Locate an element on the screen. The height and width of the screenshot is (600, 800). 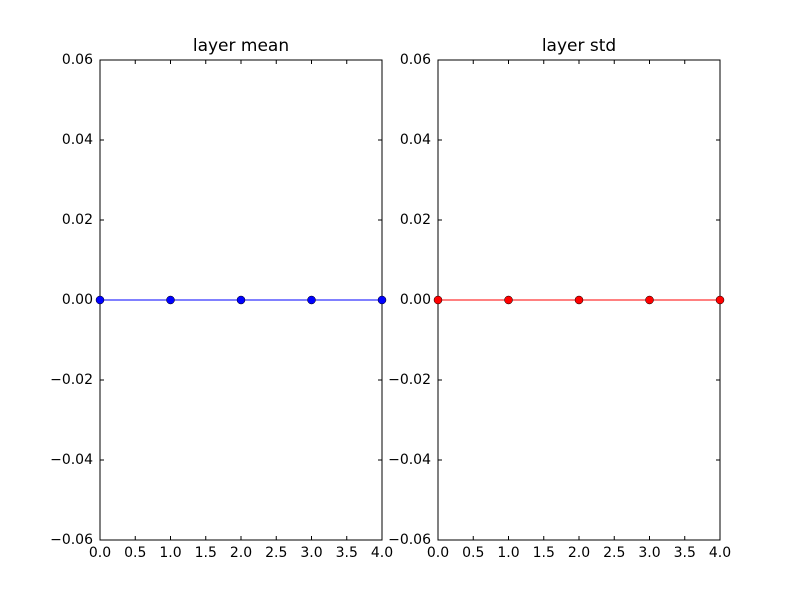
chart-title: layer mean is located at coordinates (241, 46).